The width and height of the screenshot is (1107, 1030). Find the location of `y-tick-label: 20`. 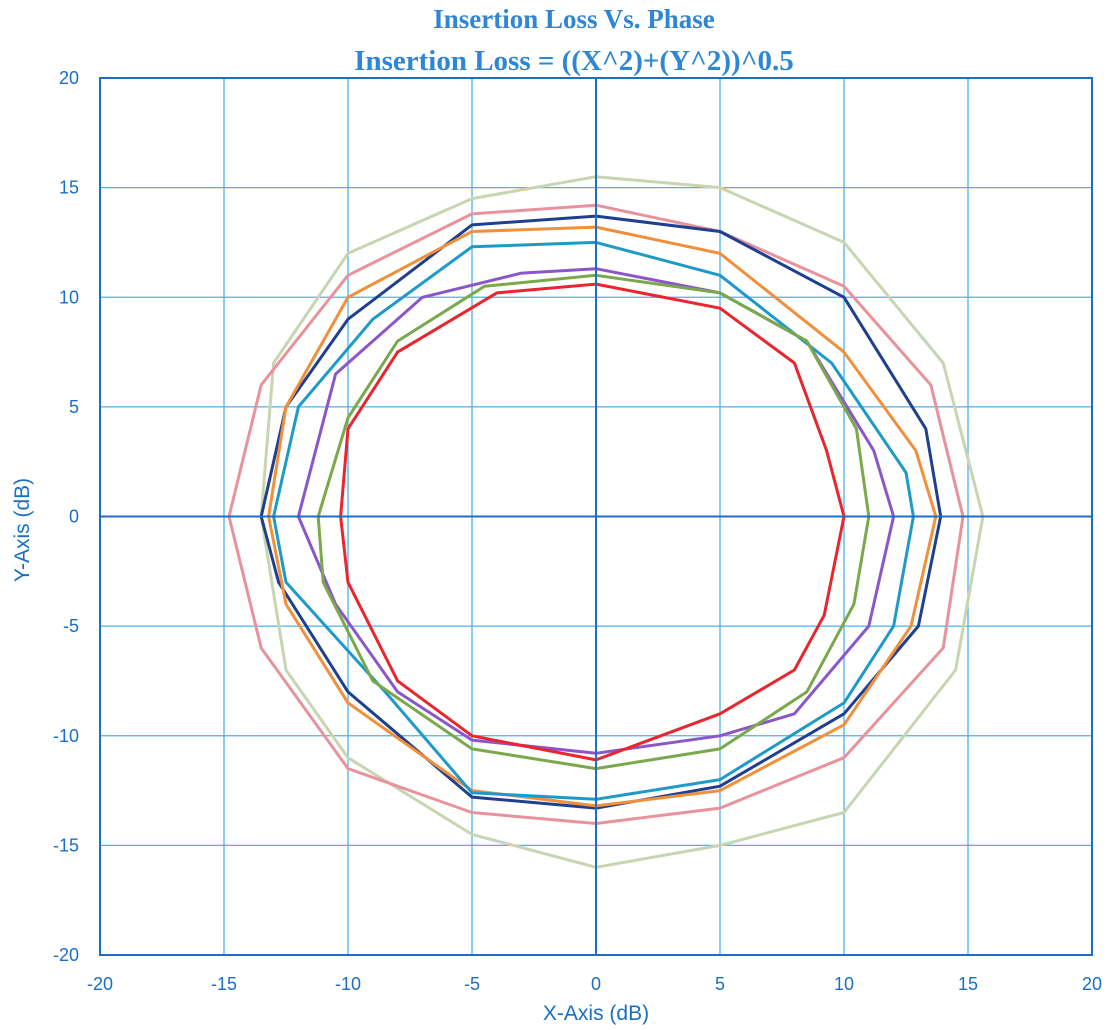

y-tick-label: 20 is located at coordinates (69, 78).